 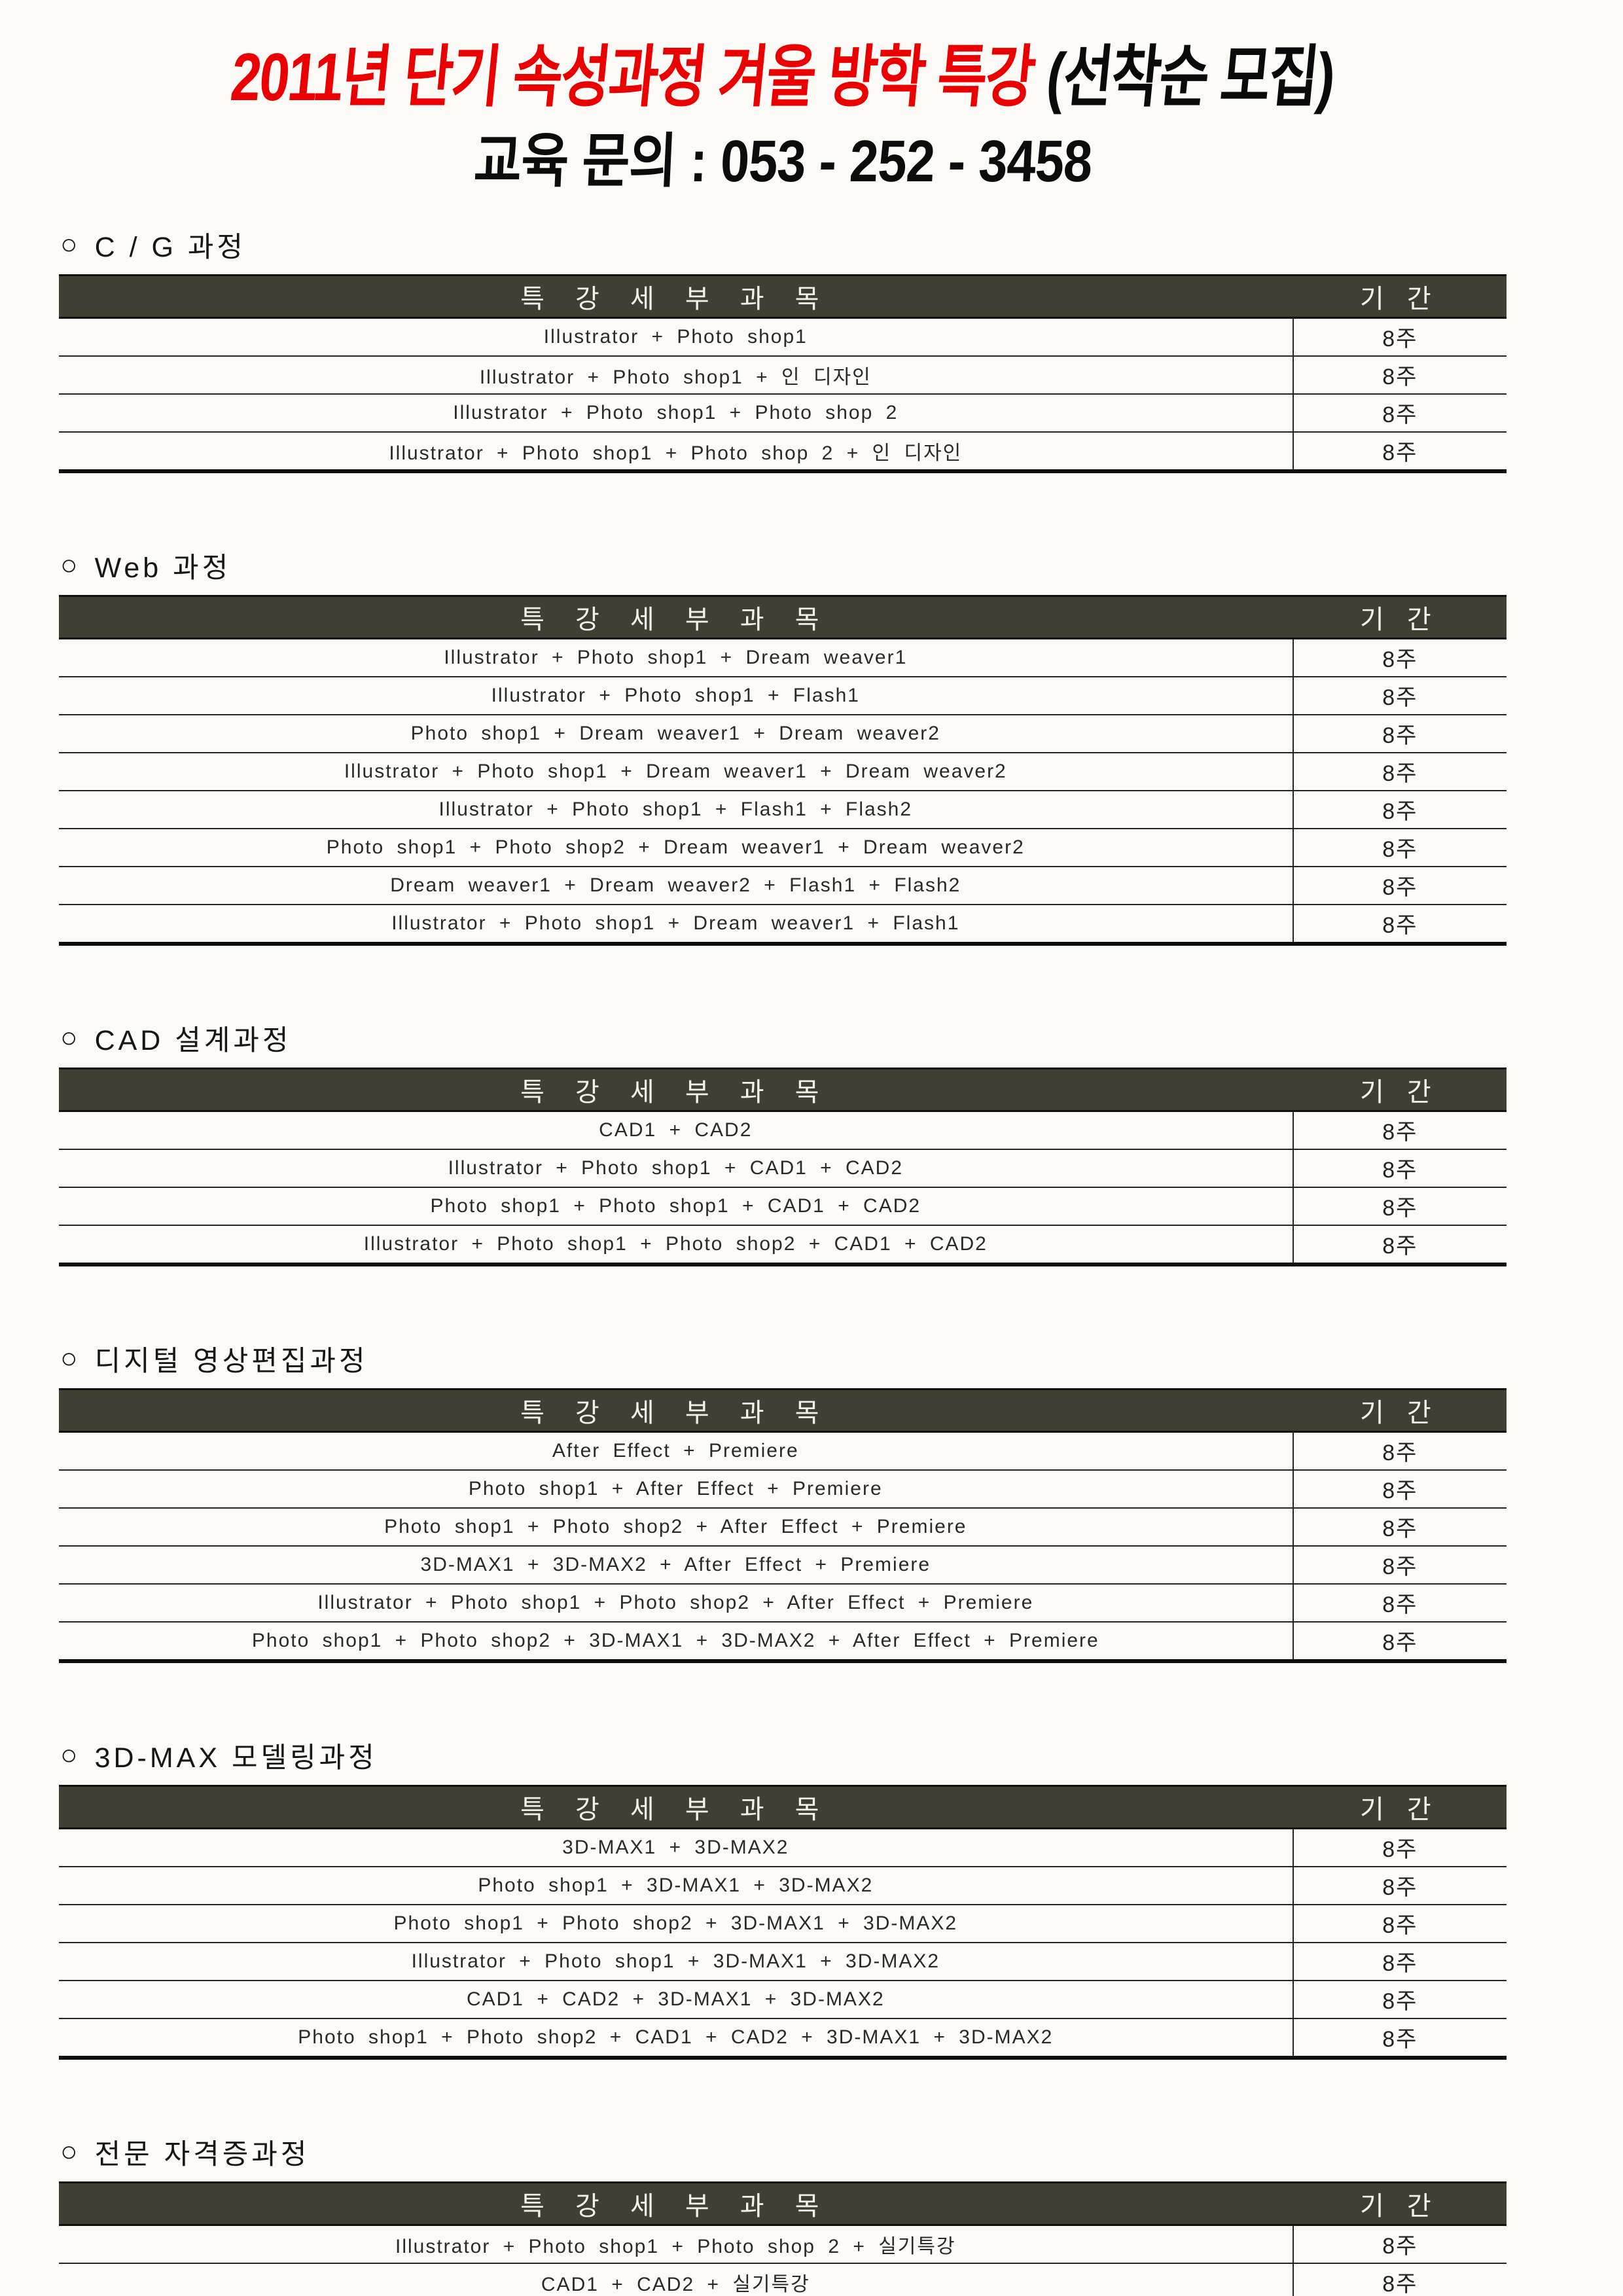 I want to click on section-heading: ○ 전문 자격증과정, so click(x=783, y=2152).